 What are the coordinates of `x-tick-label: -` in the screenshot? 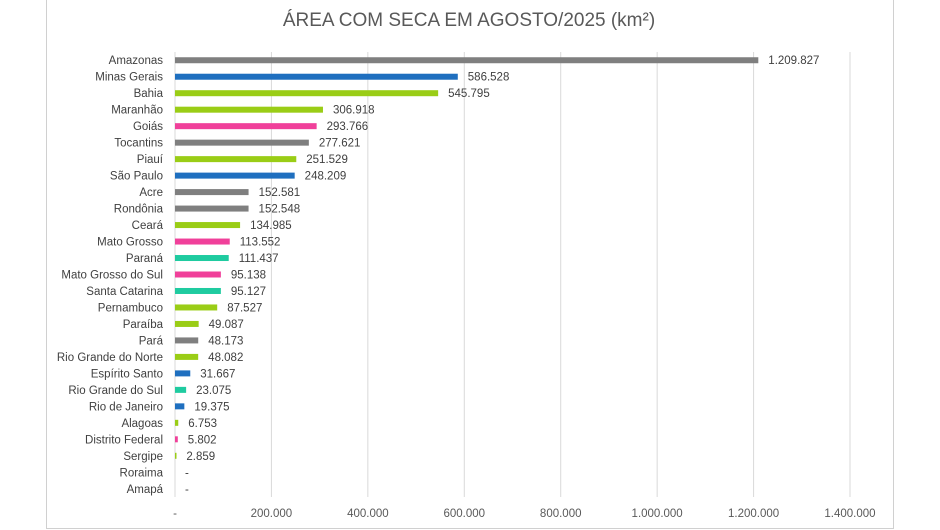 It's located at (175, 514).